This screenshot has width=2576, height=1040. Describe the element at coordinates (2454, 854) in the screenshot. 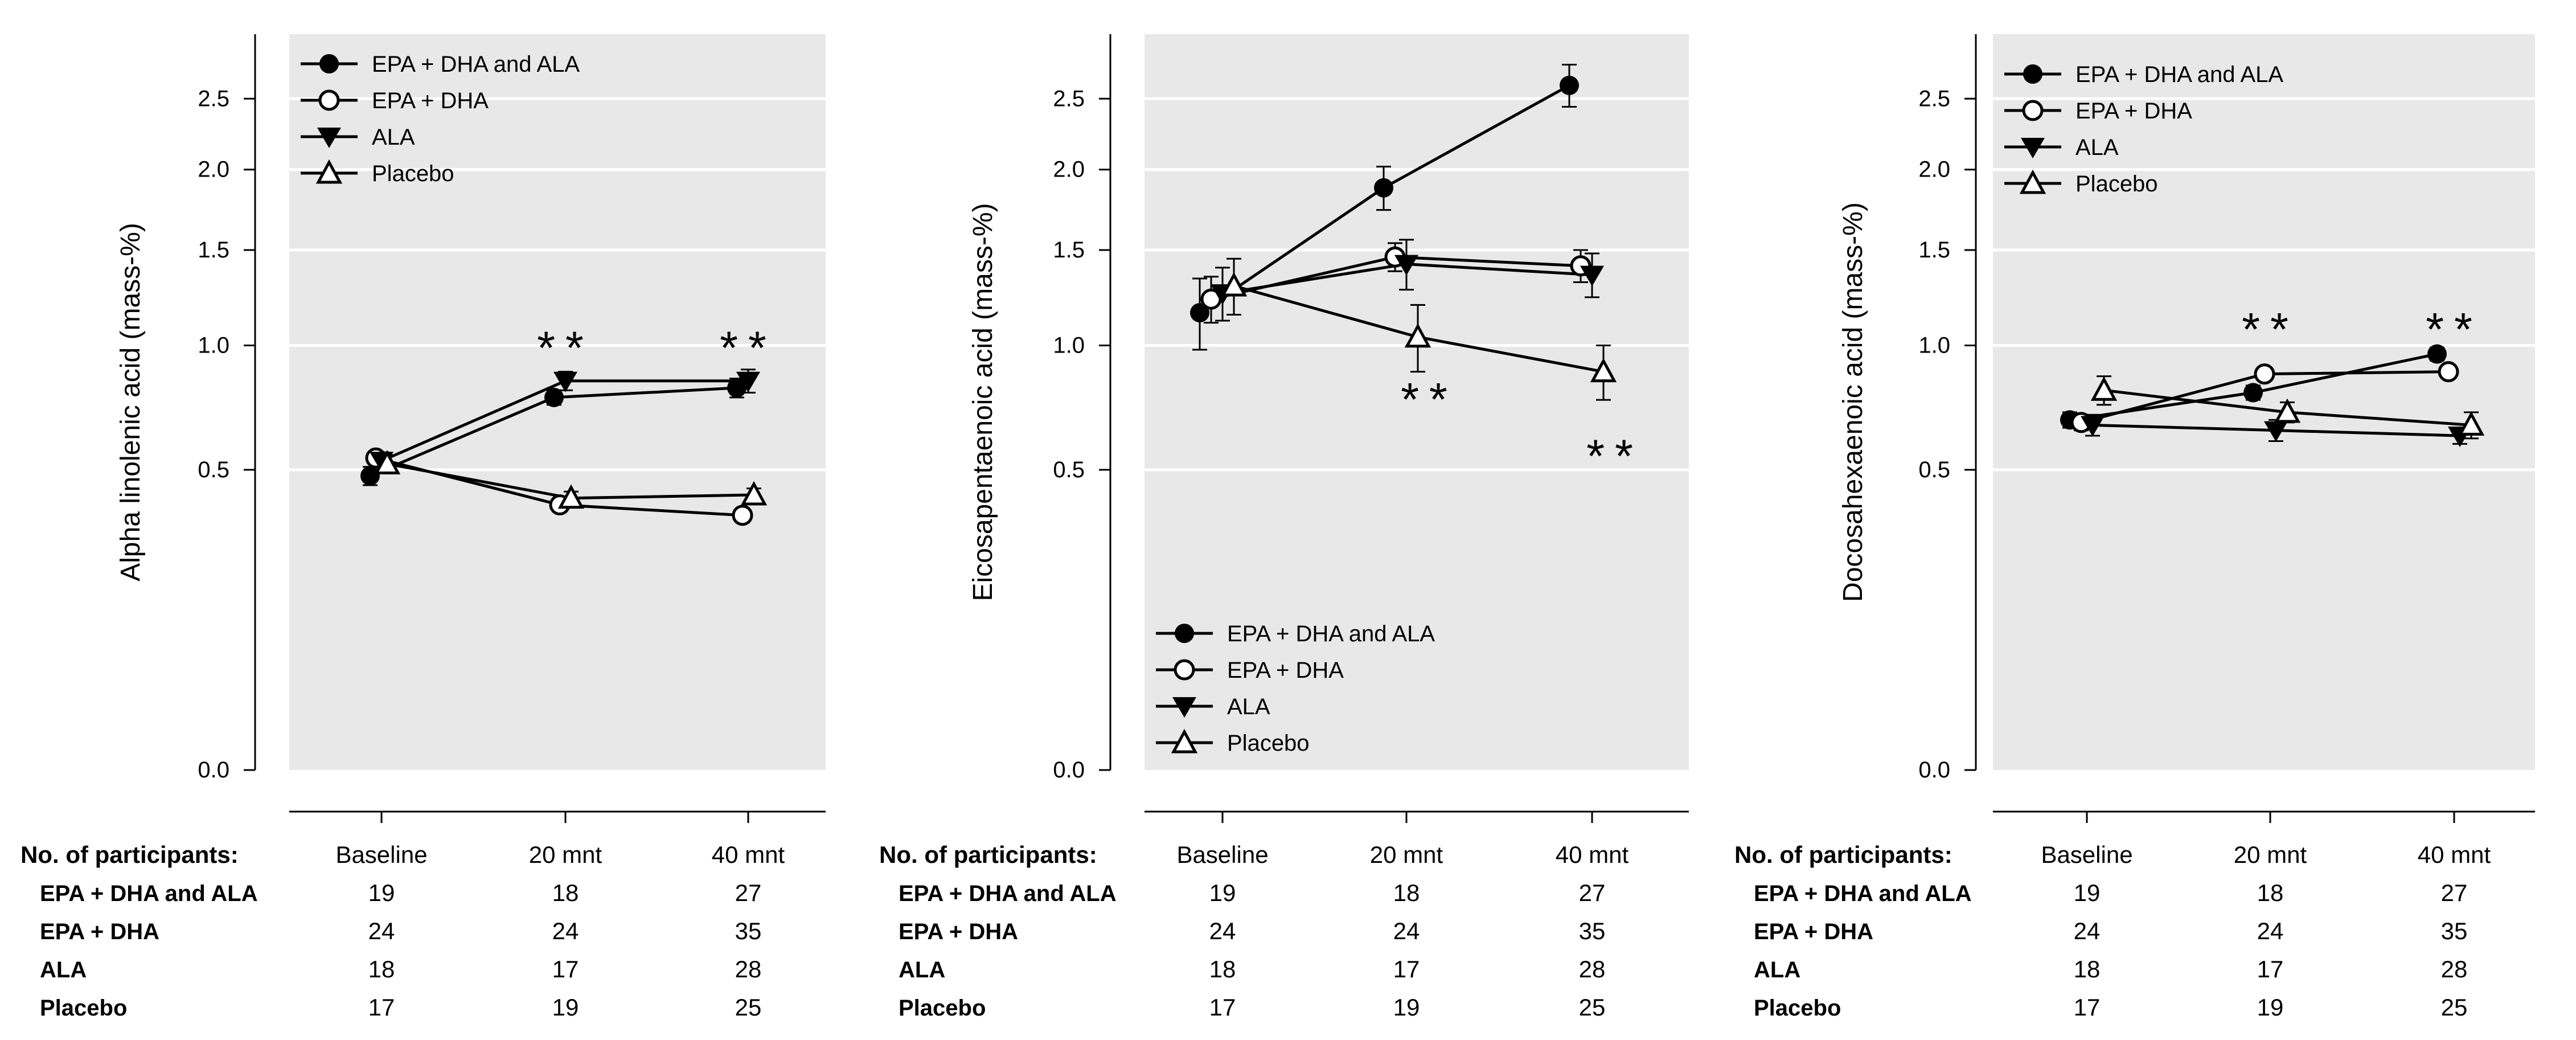

I see `table-timepoint: 40 mnt` at that location.